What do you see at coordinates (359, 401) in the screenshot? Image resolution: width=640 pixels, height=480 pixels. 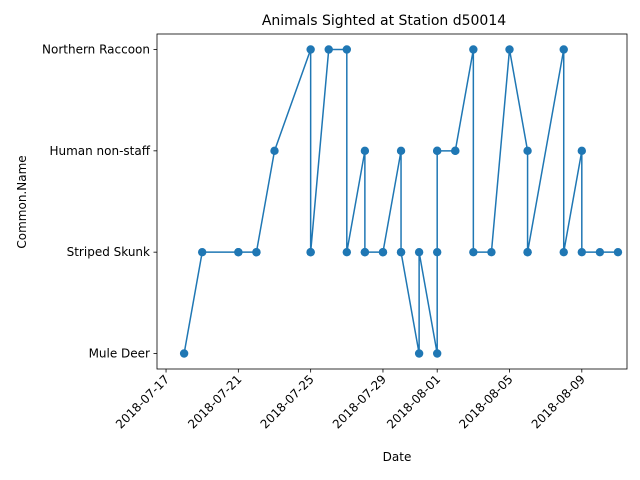 I see `x-tick-label: 2018-07-29` at bounding box center [359, 401].